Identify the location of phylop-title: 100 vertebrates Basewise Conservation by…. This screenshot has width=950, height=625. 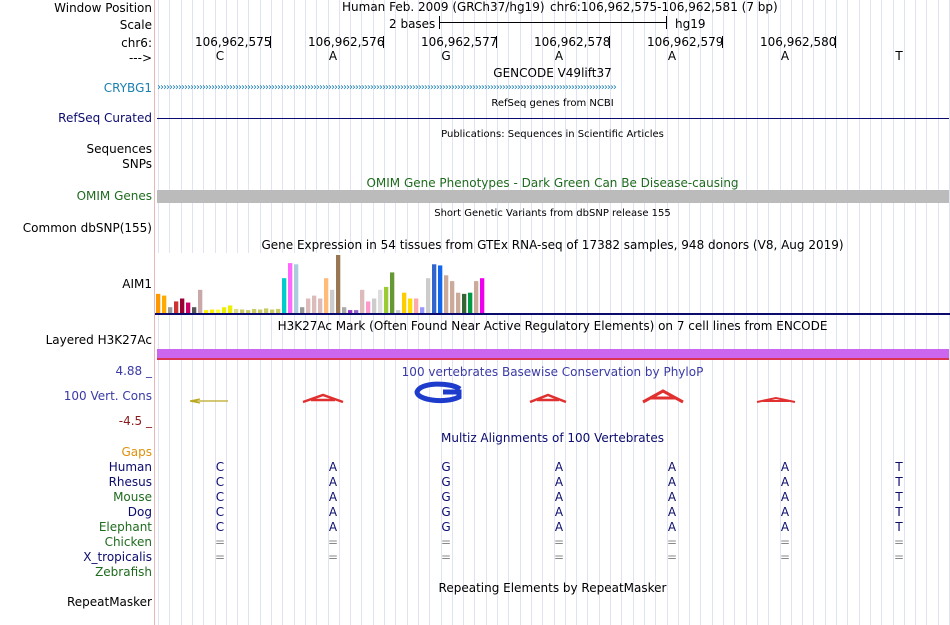
(552, 372).